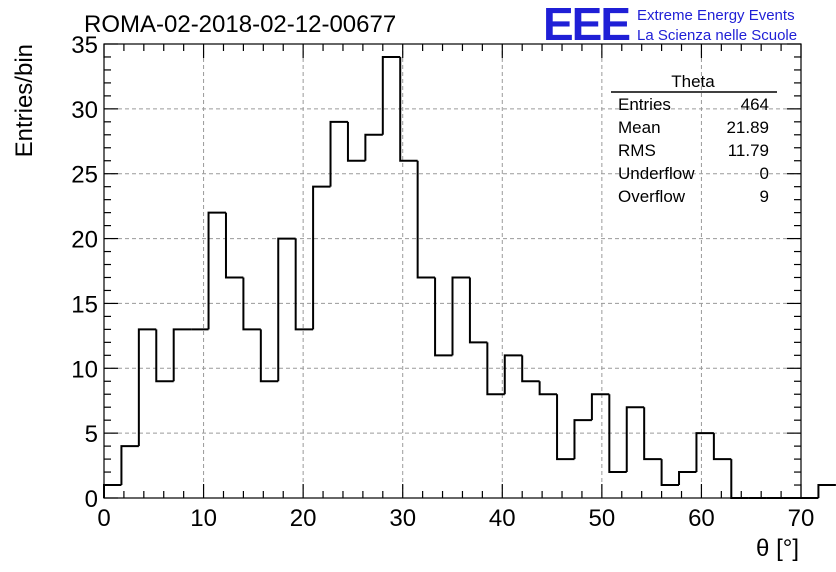  I want to click on x-tick-label: 0, so click(103, 518).